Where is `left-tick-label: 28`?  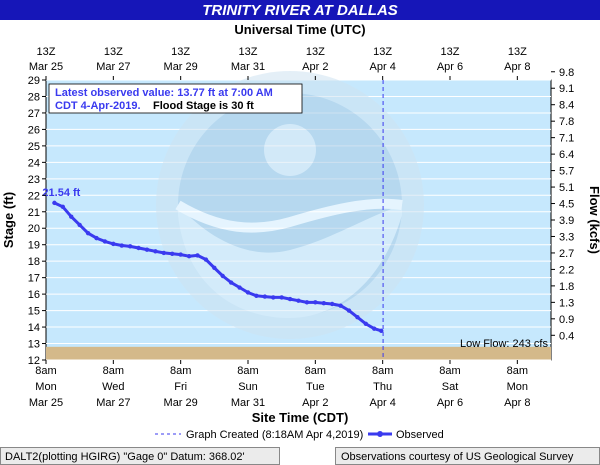 left-tick-label: 28 is located at coordinates (34, 97).